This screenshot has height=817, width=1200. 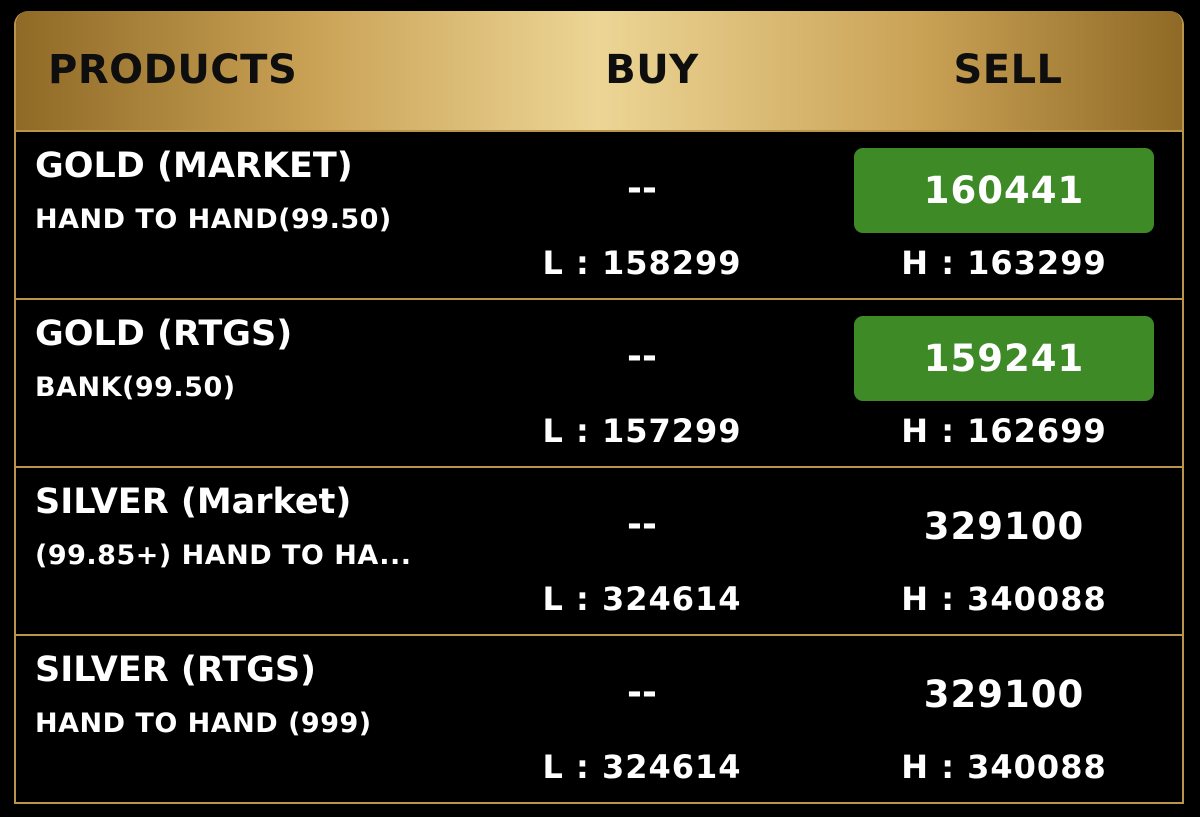 I want to click on sell-price-badge: 160441, so click(x=1004, y=190).